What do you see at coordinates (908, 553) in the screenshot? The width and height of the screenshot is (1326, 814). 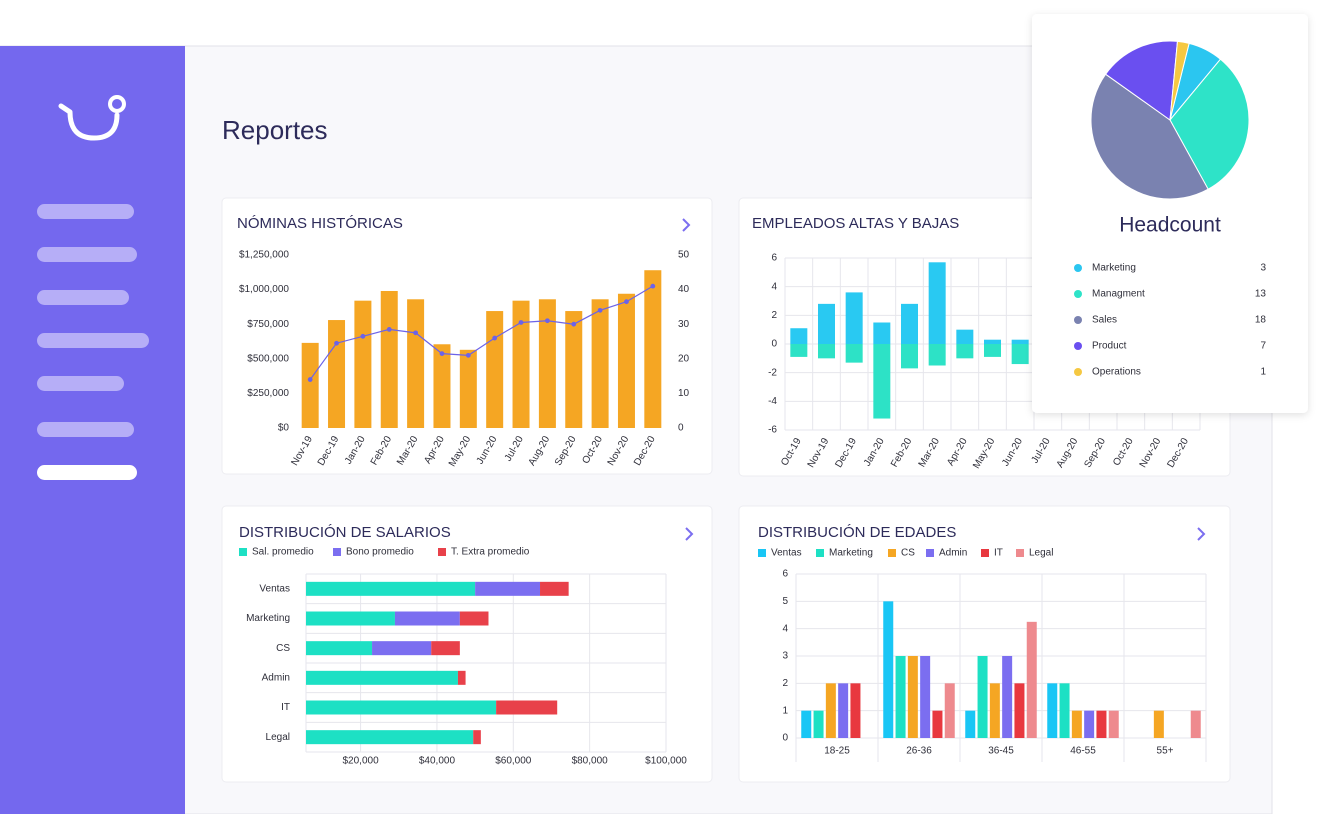 I see `legend-label: CS` at bounding box center [908, 553].